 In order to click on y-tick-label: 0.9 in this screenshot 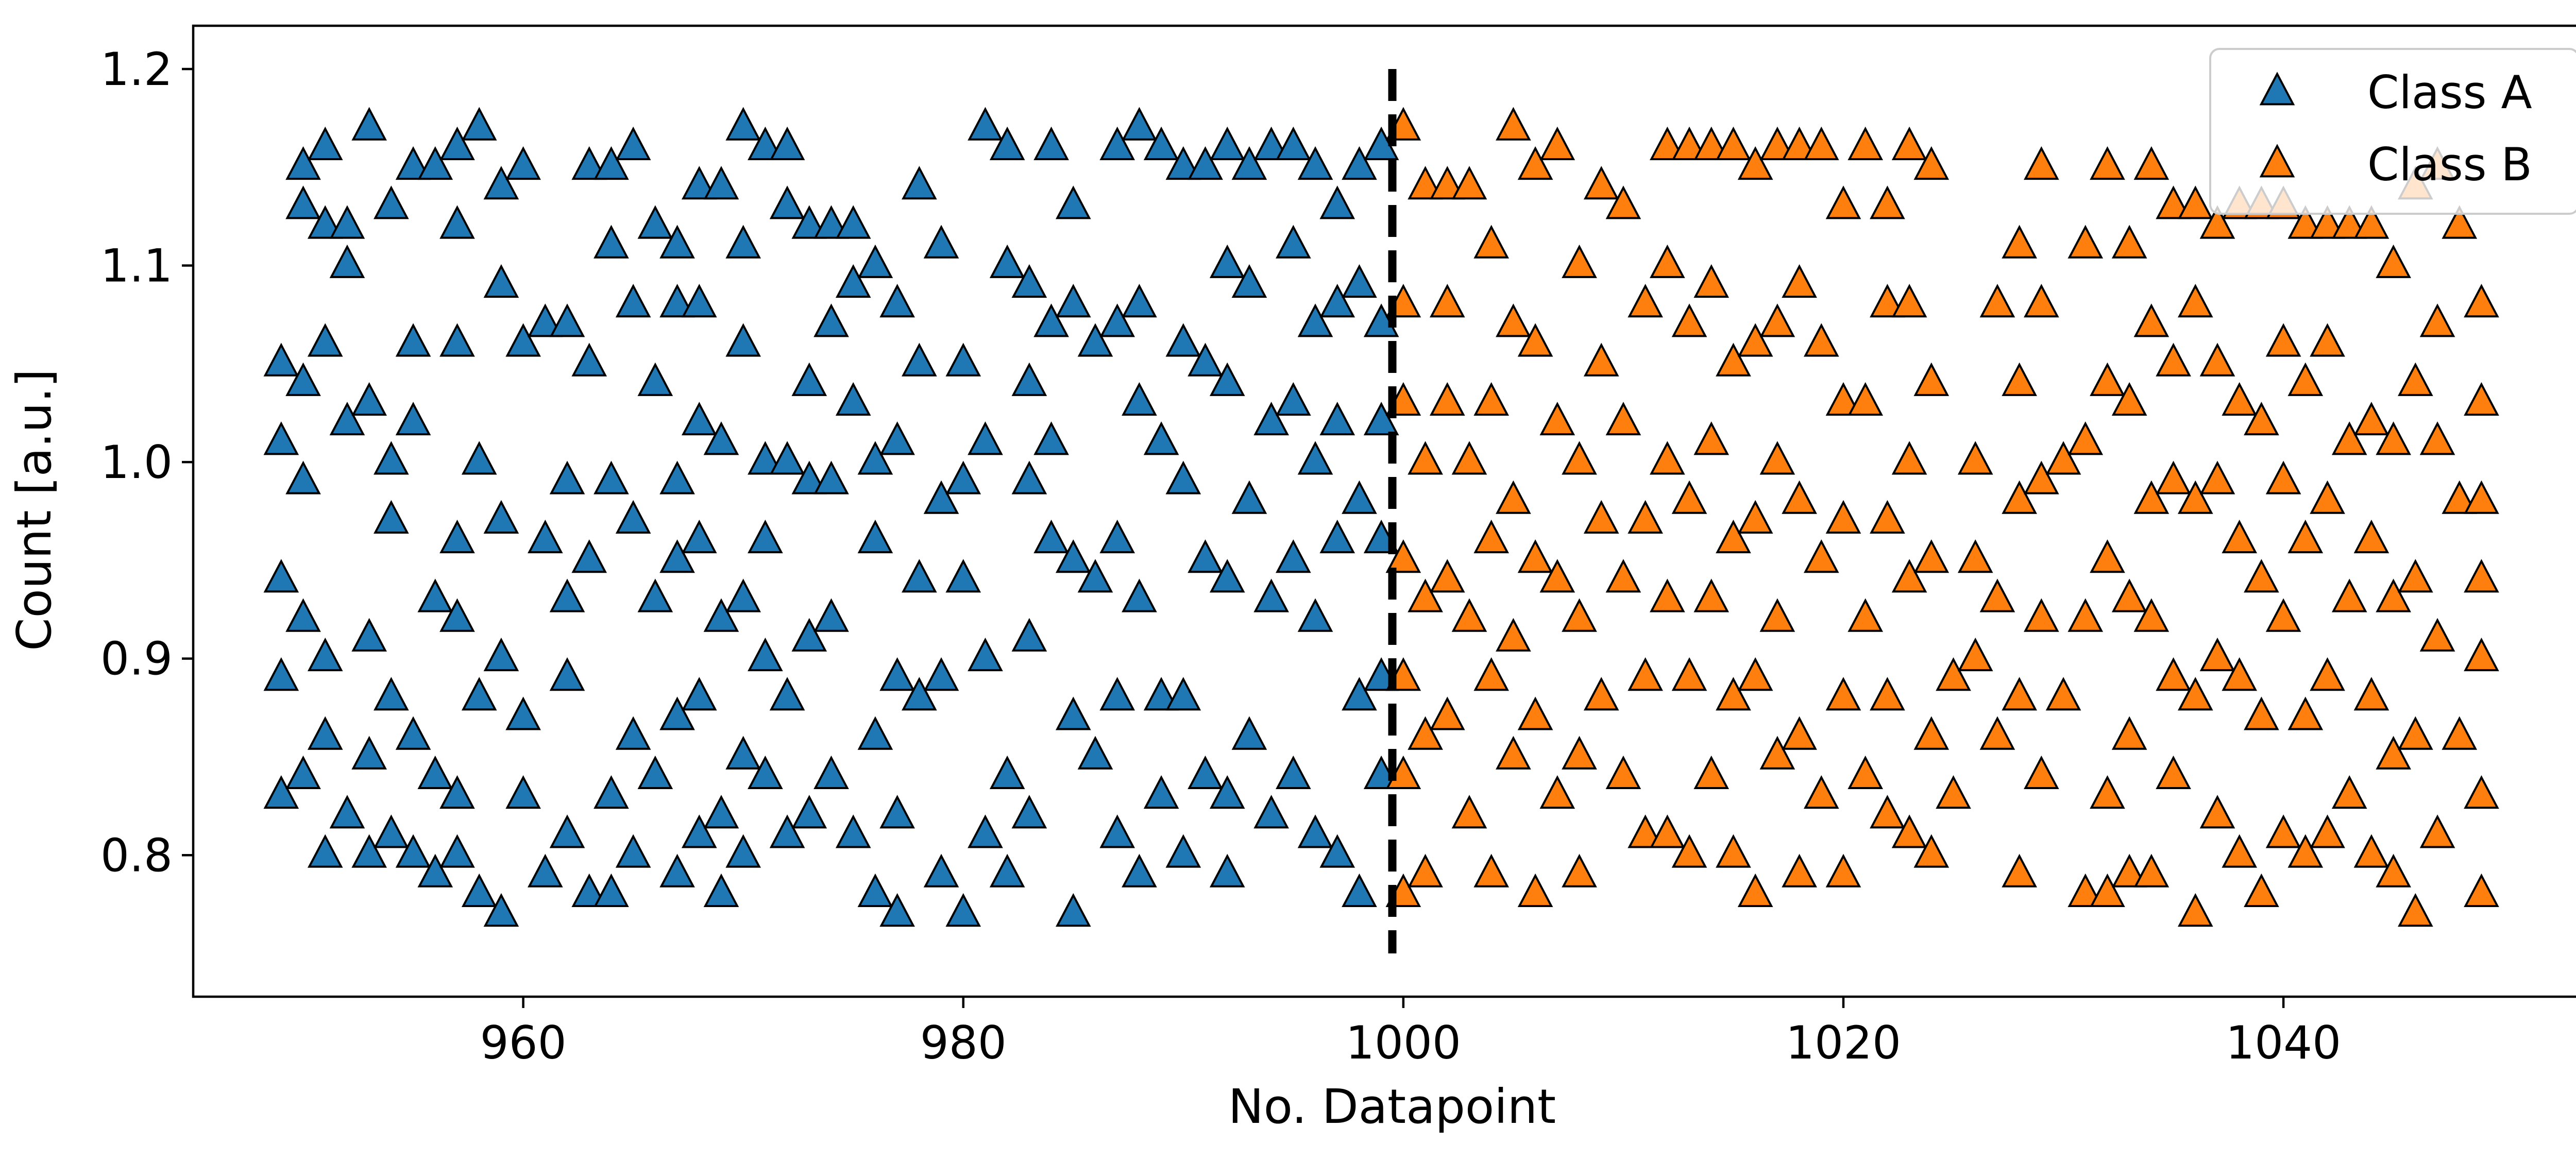, I will do `click(136, 659)`.